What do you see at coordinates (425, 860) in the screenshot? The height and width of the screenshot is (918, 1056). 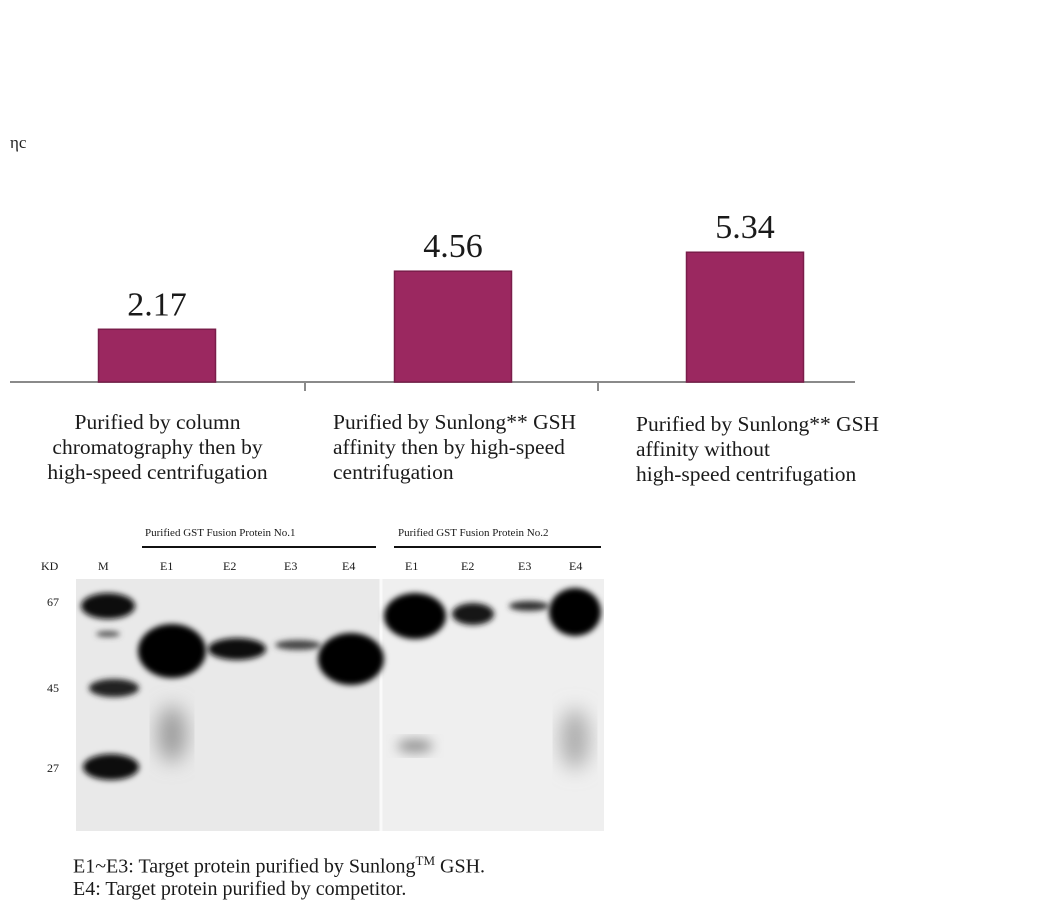 I see `caption-trademark: TM` at bounding box center [425, 860].